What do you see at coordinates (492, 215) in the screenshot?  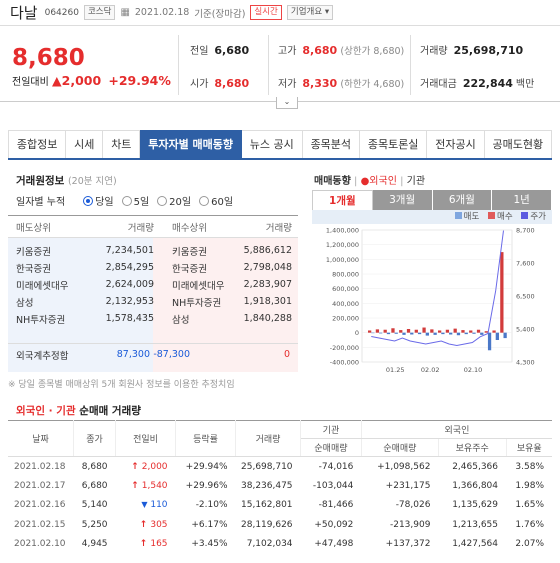 I see `buy-legend-swatch` at bounding box center [492, 215].